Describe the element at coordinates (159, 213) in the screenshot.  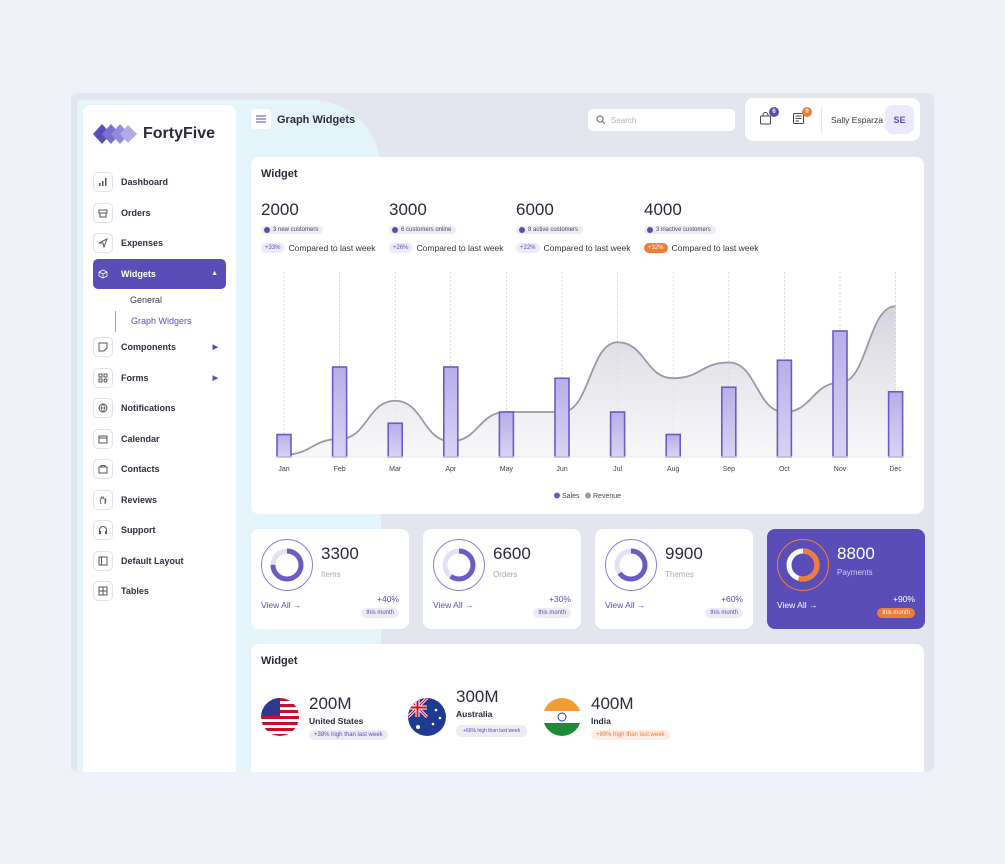
I see `sidebar-item-orders: Orders` at that location.